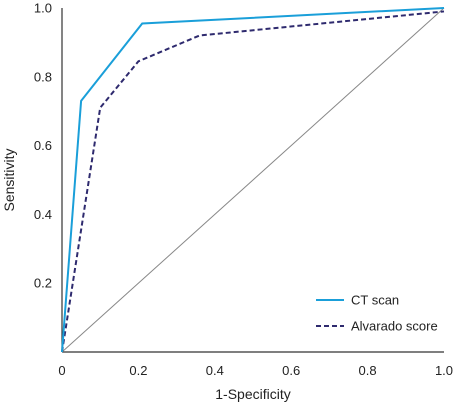 This screenshot has width=455, height=406. Describe the element at coordinates (43, 283) in the screenshot. I see `y-tick-label: 0.2` at that location.